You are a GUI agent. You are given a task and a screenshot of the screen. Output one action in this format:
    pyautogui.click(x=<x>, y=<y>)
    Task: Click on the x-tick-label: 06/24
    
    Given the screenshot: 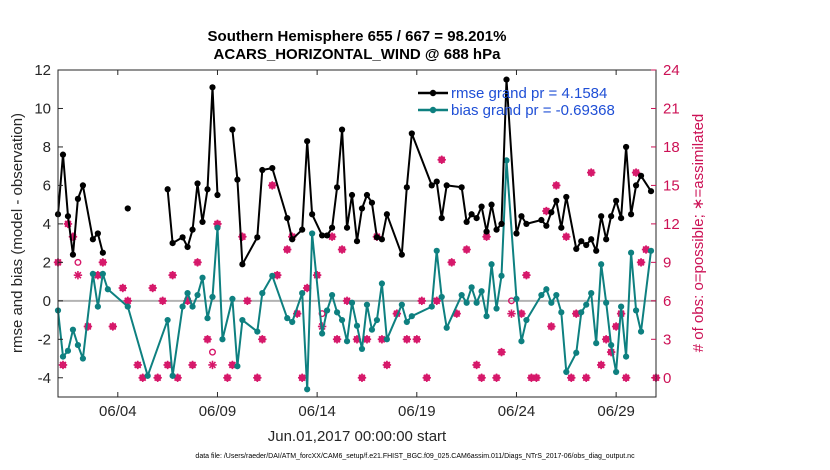 What is the action you would take?
    pyautogui.click(x=517, y=411)
    